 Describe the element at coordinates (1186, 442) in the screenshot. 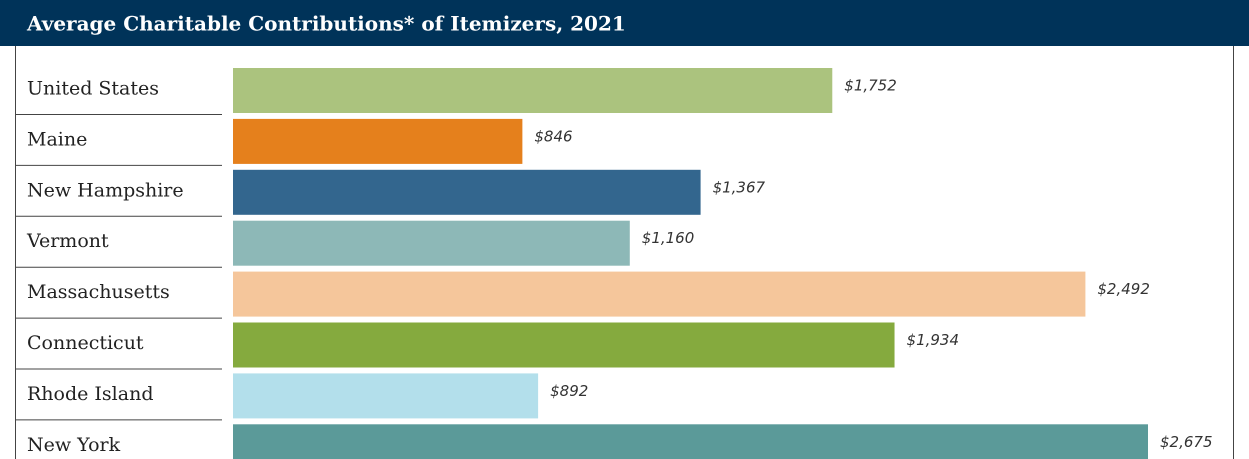

I see `value-label: $2,675` at that location.